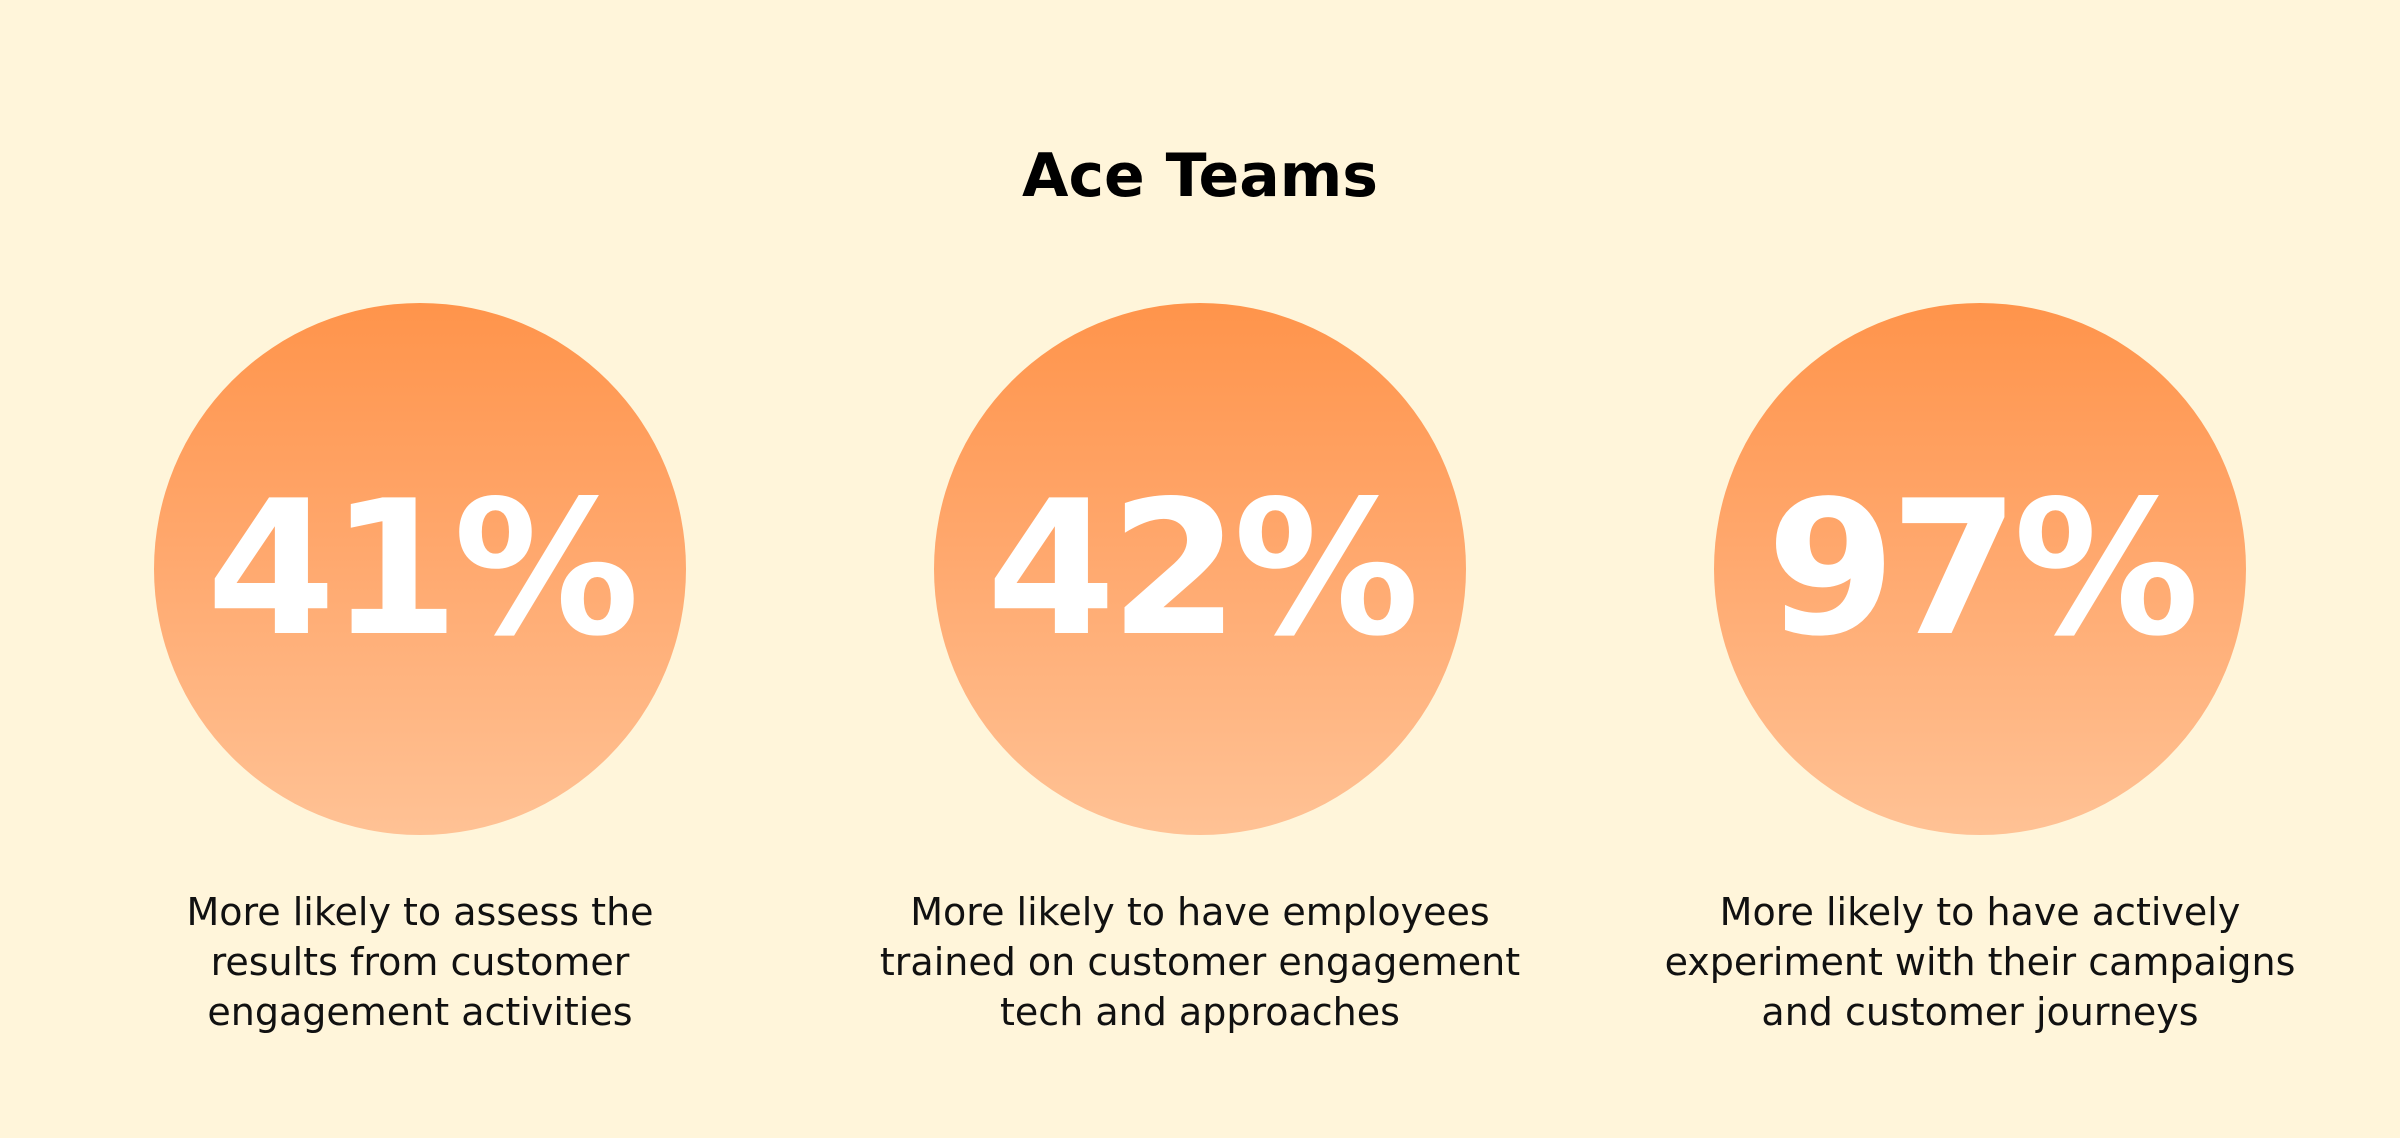 Image resolution: width=2400 pixels, height=1138 pixels. I want to click on stat-circle: 41%, so click(420, 569).